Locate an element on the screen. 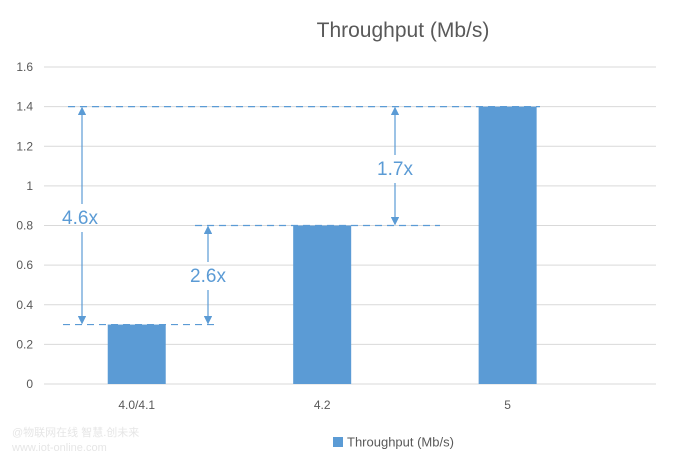 Image resolution: width=677 pixels, height=469 pixels. watermark-line-1: @物联网在线 智慧.创未来 is located at coordinates (76, 433).